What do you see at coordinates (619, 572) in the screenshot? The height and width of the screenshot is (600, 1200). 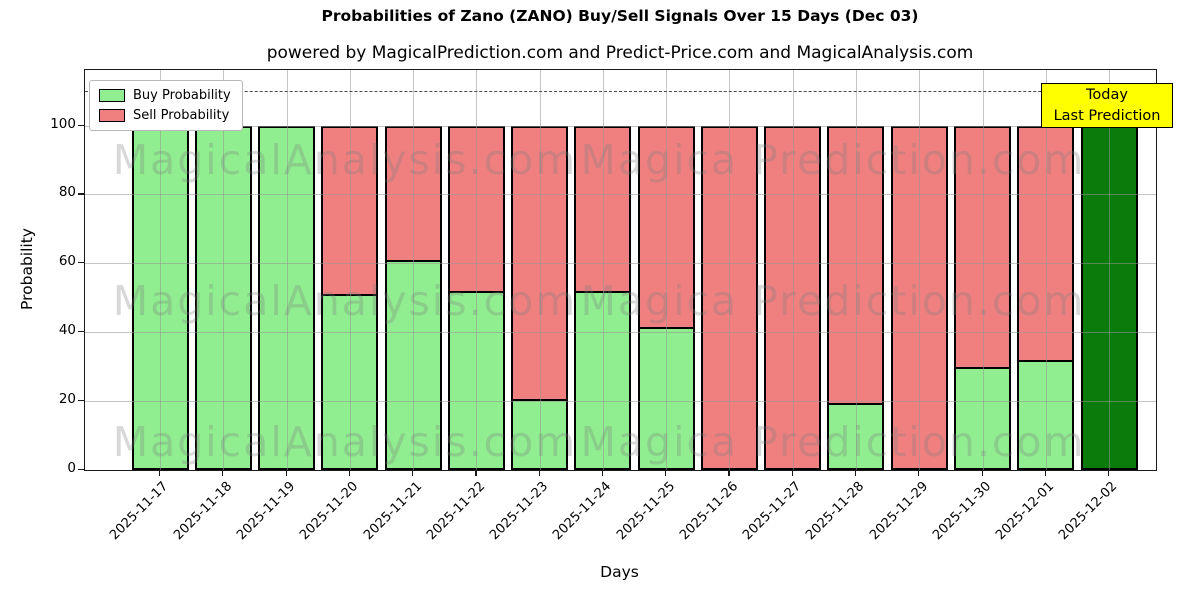 I see `x-axis-label: Days` at bounding box center [619, 572].